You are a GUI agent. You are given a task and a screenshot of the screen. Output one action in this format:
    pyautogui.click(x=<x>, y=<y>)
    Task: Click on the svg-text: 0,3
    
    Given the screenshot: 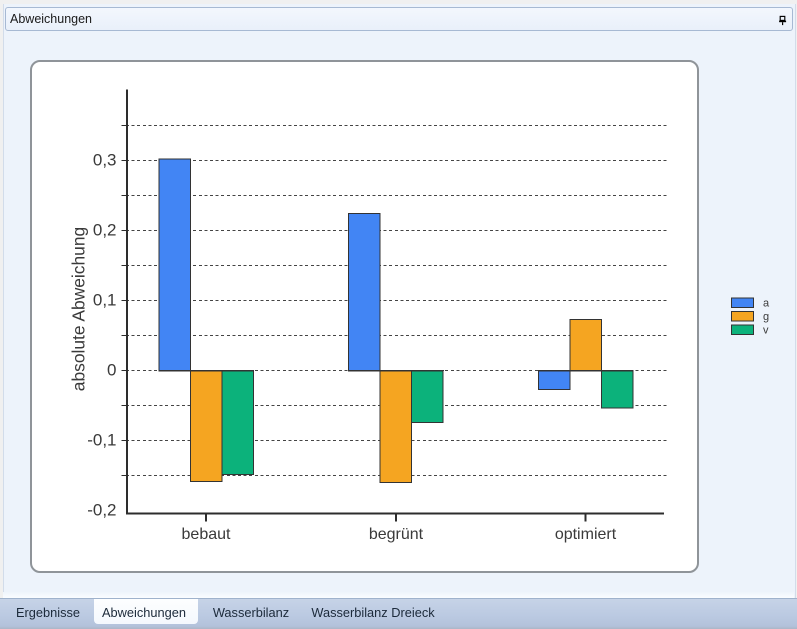 What is the action you would take?
    pyautogui.click(x=105, y=160)
    